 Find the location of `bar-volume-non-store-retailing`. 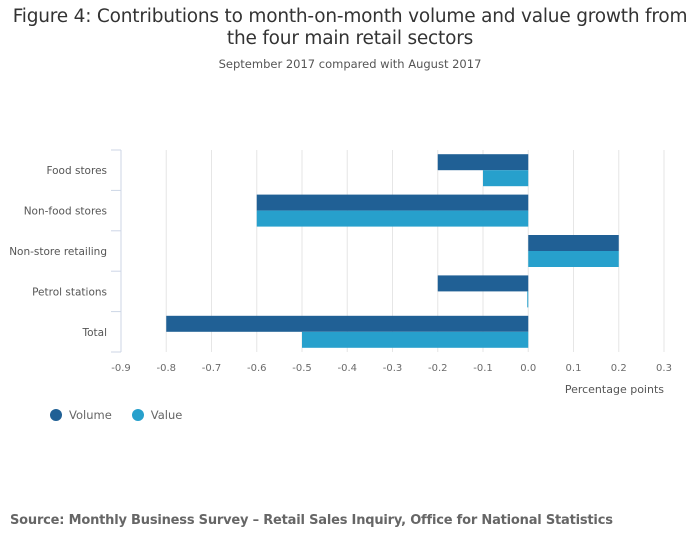

bar-volume-non-store-retailing is located at coordinates (573, 243).